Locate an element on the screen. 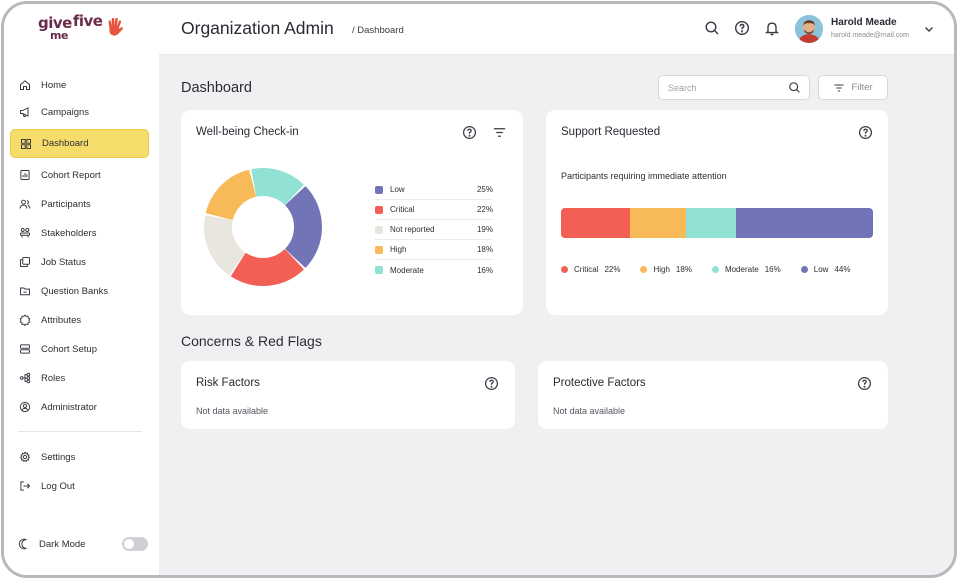 Image resolution: width=958 pixels, height=579 pixels. risk-factors-card: Risk Factors Not data available is located at coordinates (348, 395).